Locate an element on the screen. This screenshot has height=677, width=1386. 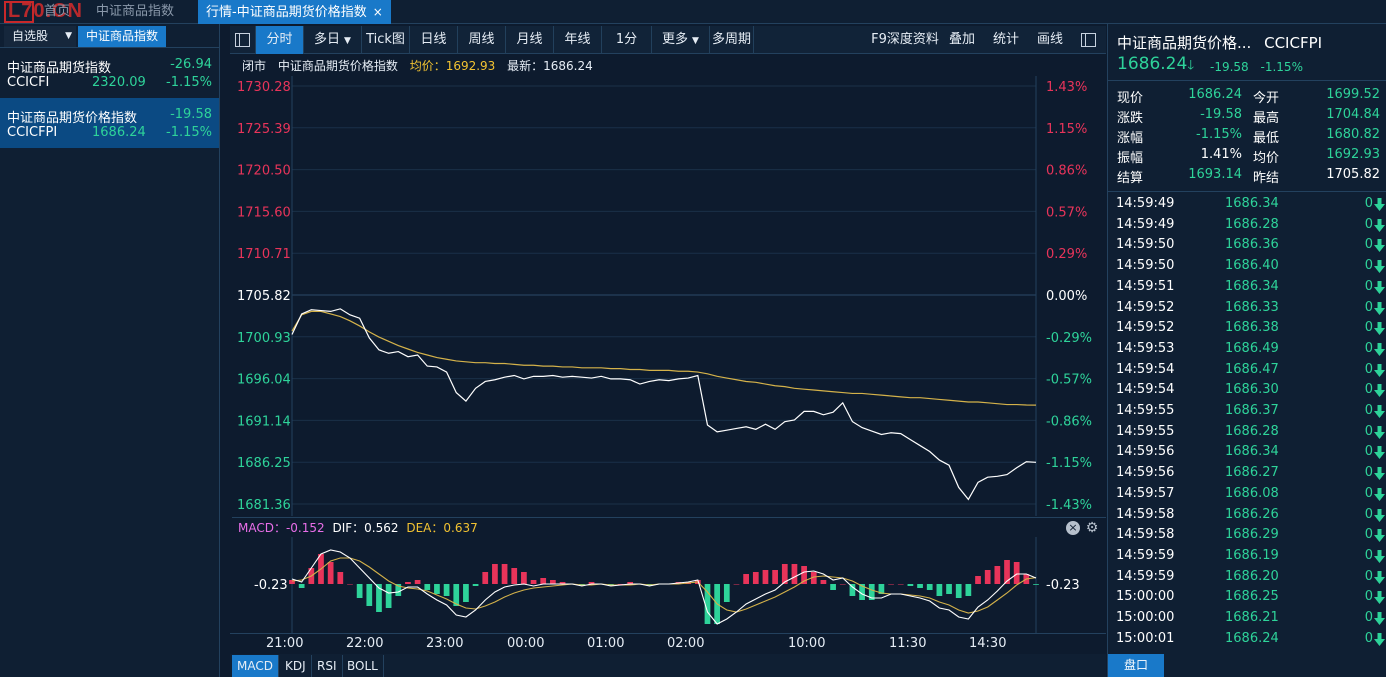
tab-commodity-index: 中证商品指数 is located at coordinates (135, 11).